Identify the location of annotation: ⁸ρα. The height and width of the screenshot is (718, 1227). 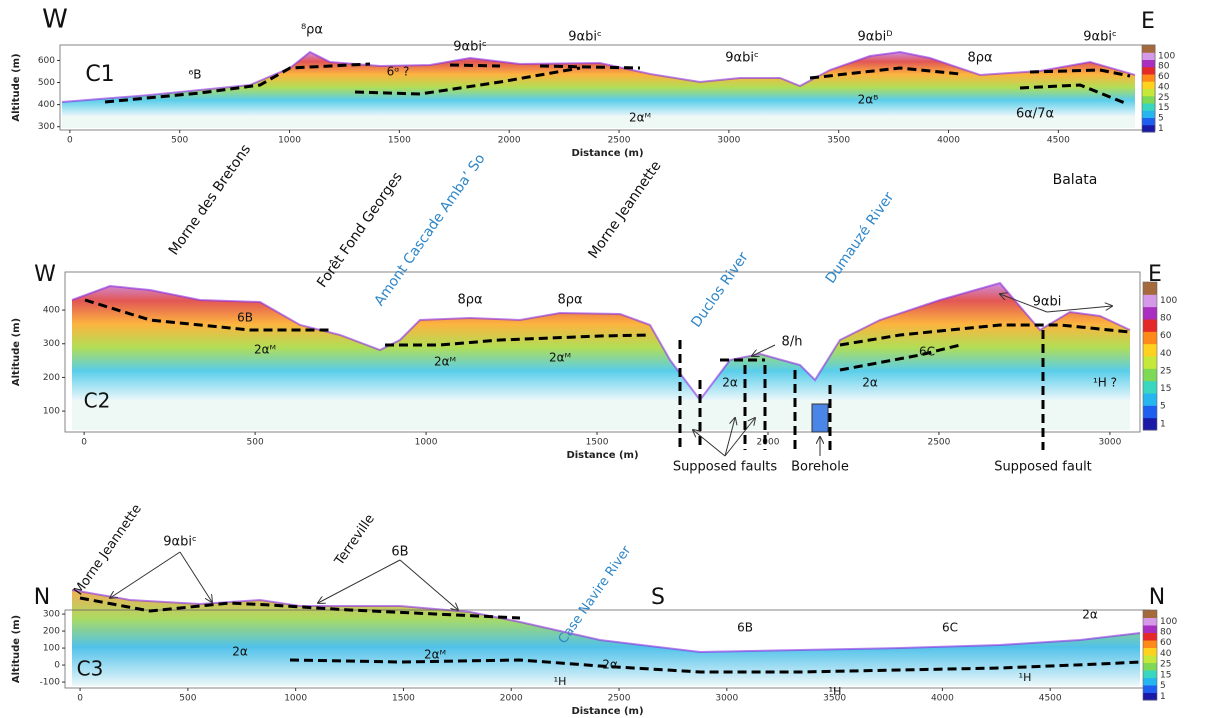
(312, 30).